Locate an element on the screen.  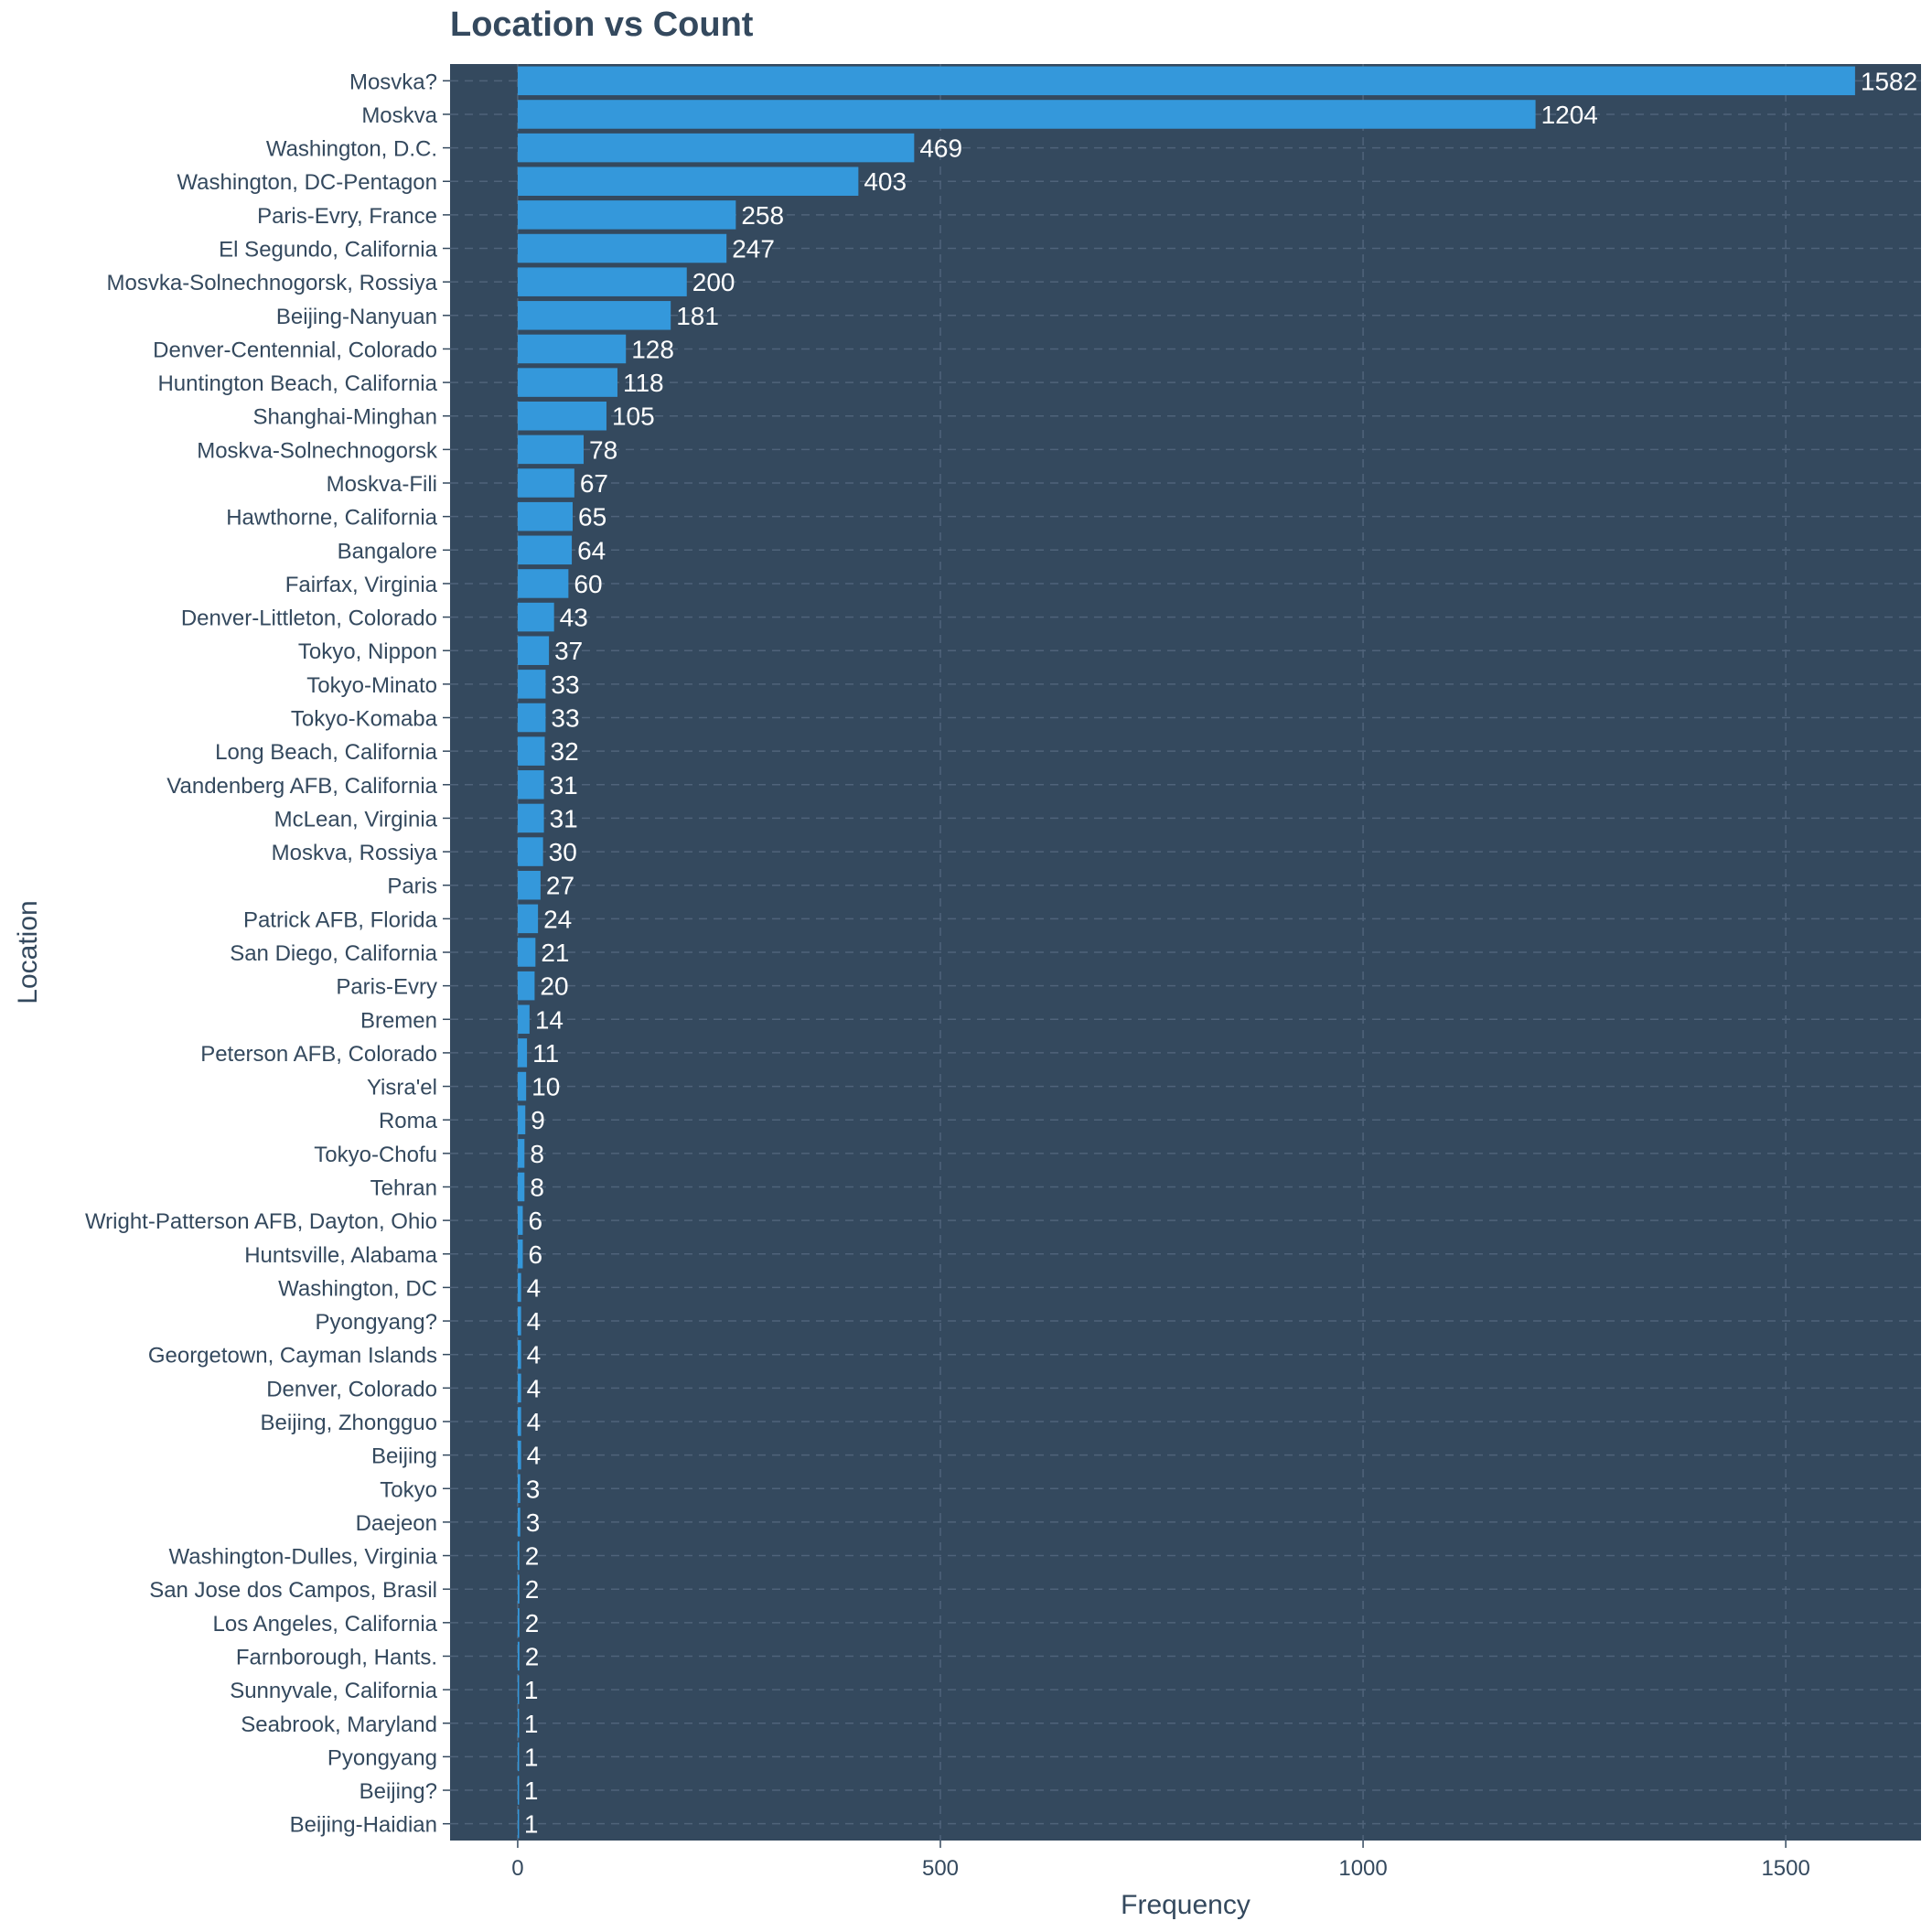
y-tick-label: Seabrook, Maryland is located at coordinates (339, 1724).